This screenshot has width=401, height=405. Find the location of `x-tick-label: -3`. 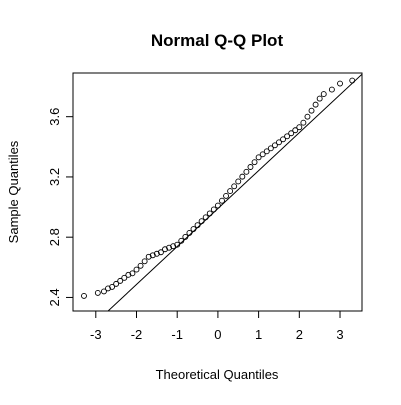

x-tick-label: -3 is located at coordinates (96, 334).